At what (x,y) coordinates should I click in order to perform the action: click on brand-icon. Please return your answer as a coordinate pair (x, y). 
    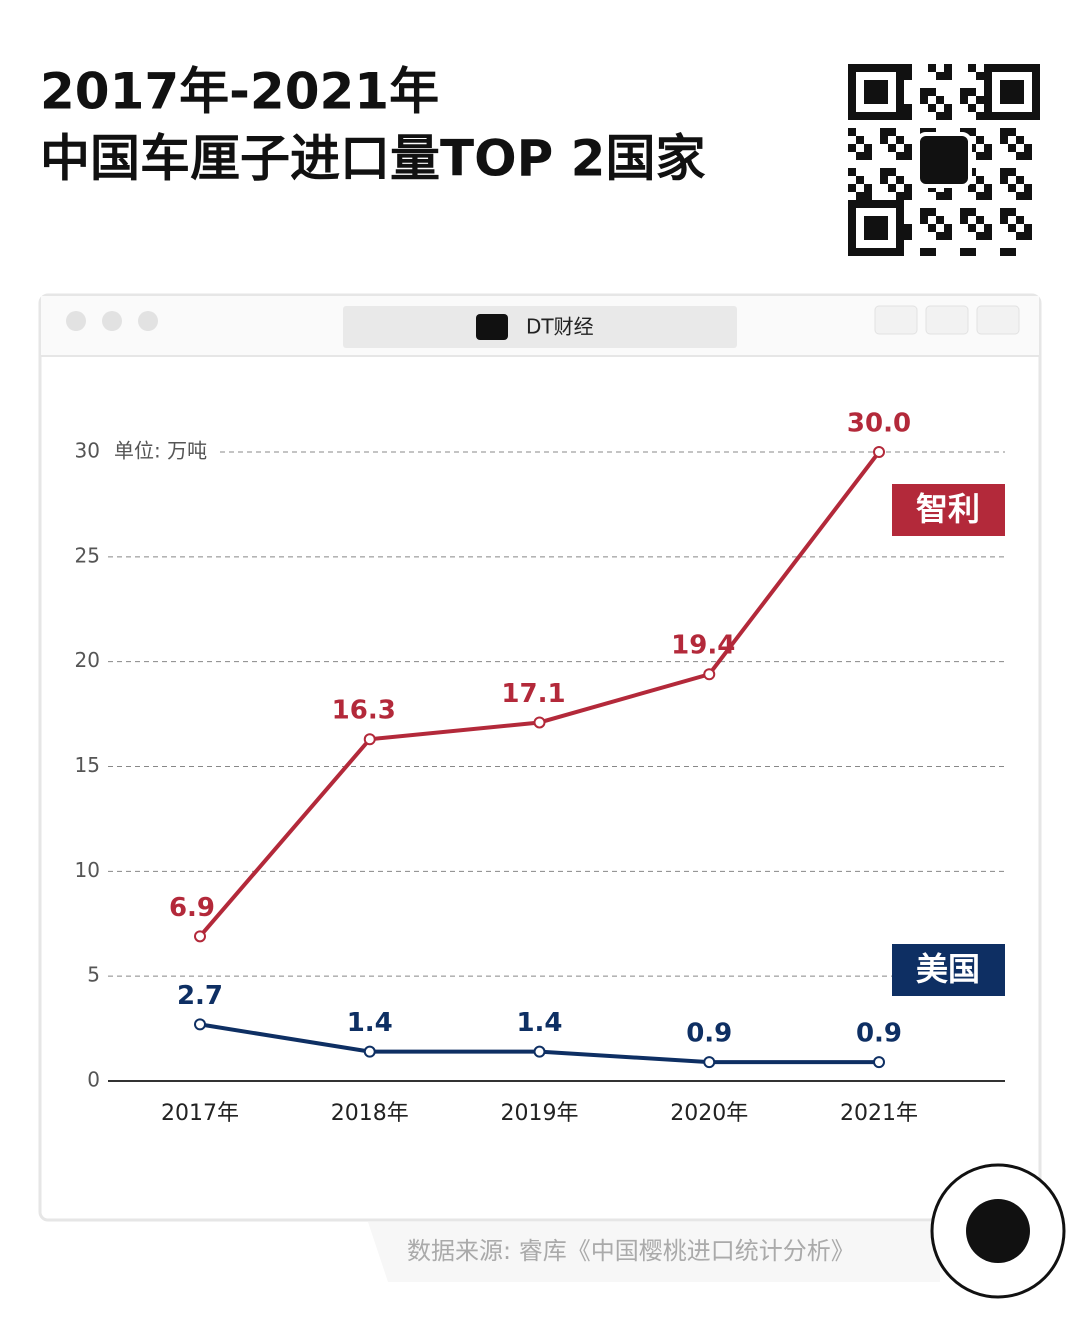
    Looking at the image, I should click on (492, 327).